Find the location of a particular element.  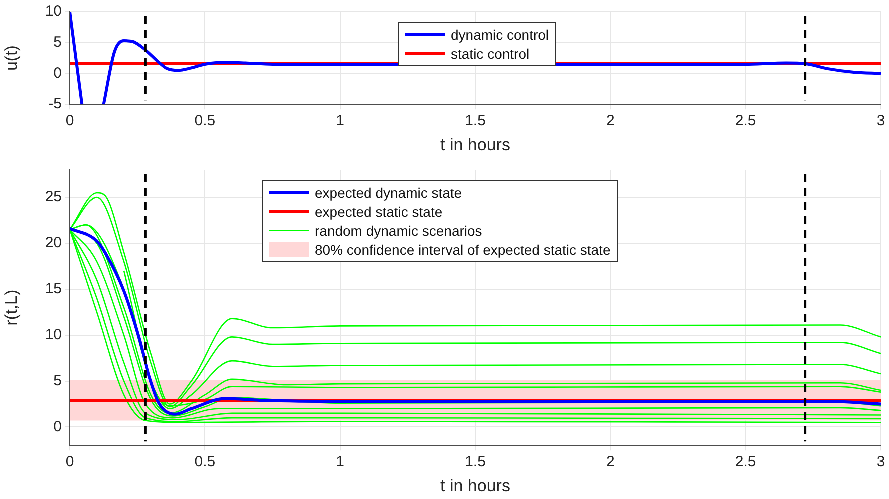

y-tick-label: 20 is located at coordinates (53, 243).